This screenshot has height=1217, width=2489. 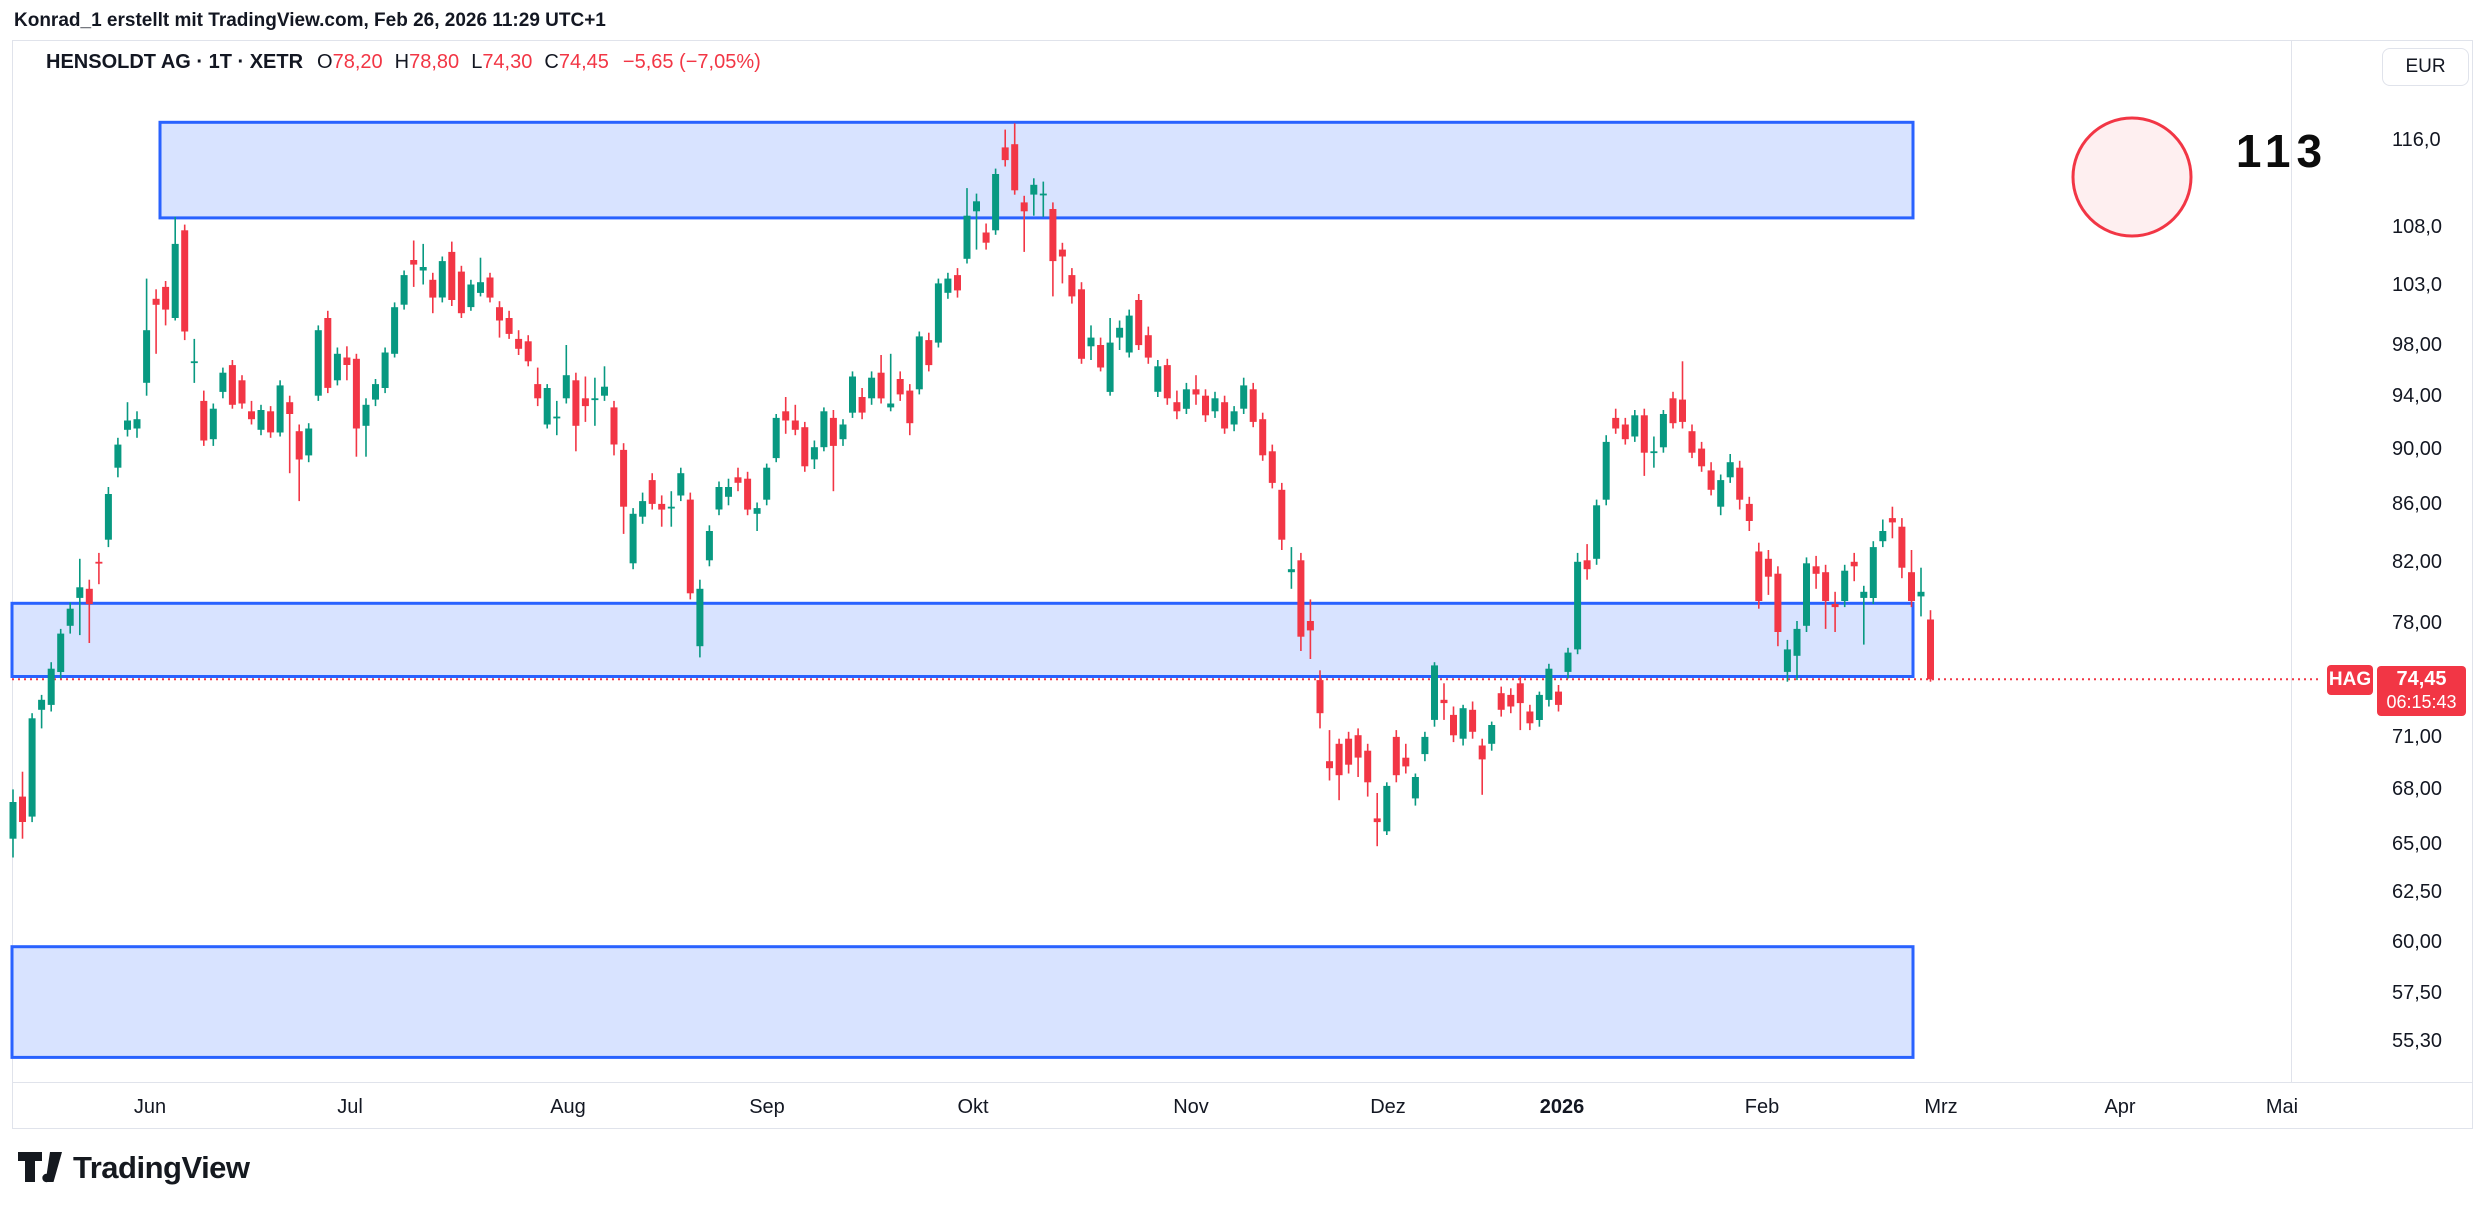 I want to click on number-annotation: 113, so click(x=2282, y=151).